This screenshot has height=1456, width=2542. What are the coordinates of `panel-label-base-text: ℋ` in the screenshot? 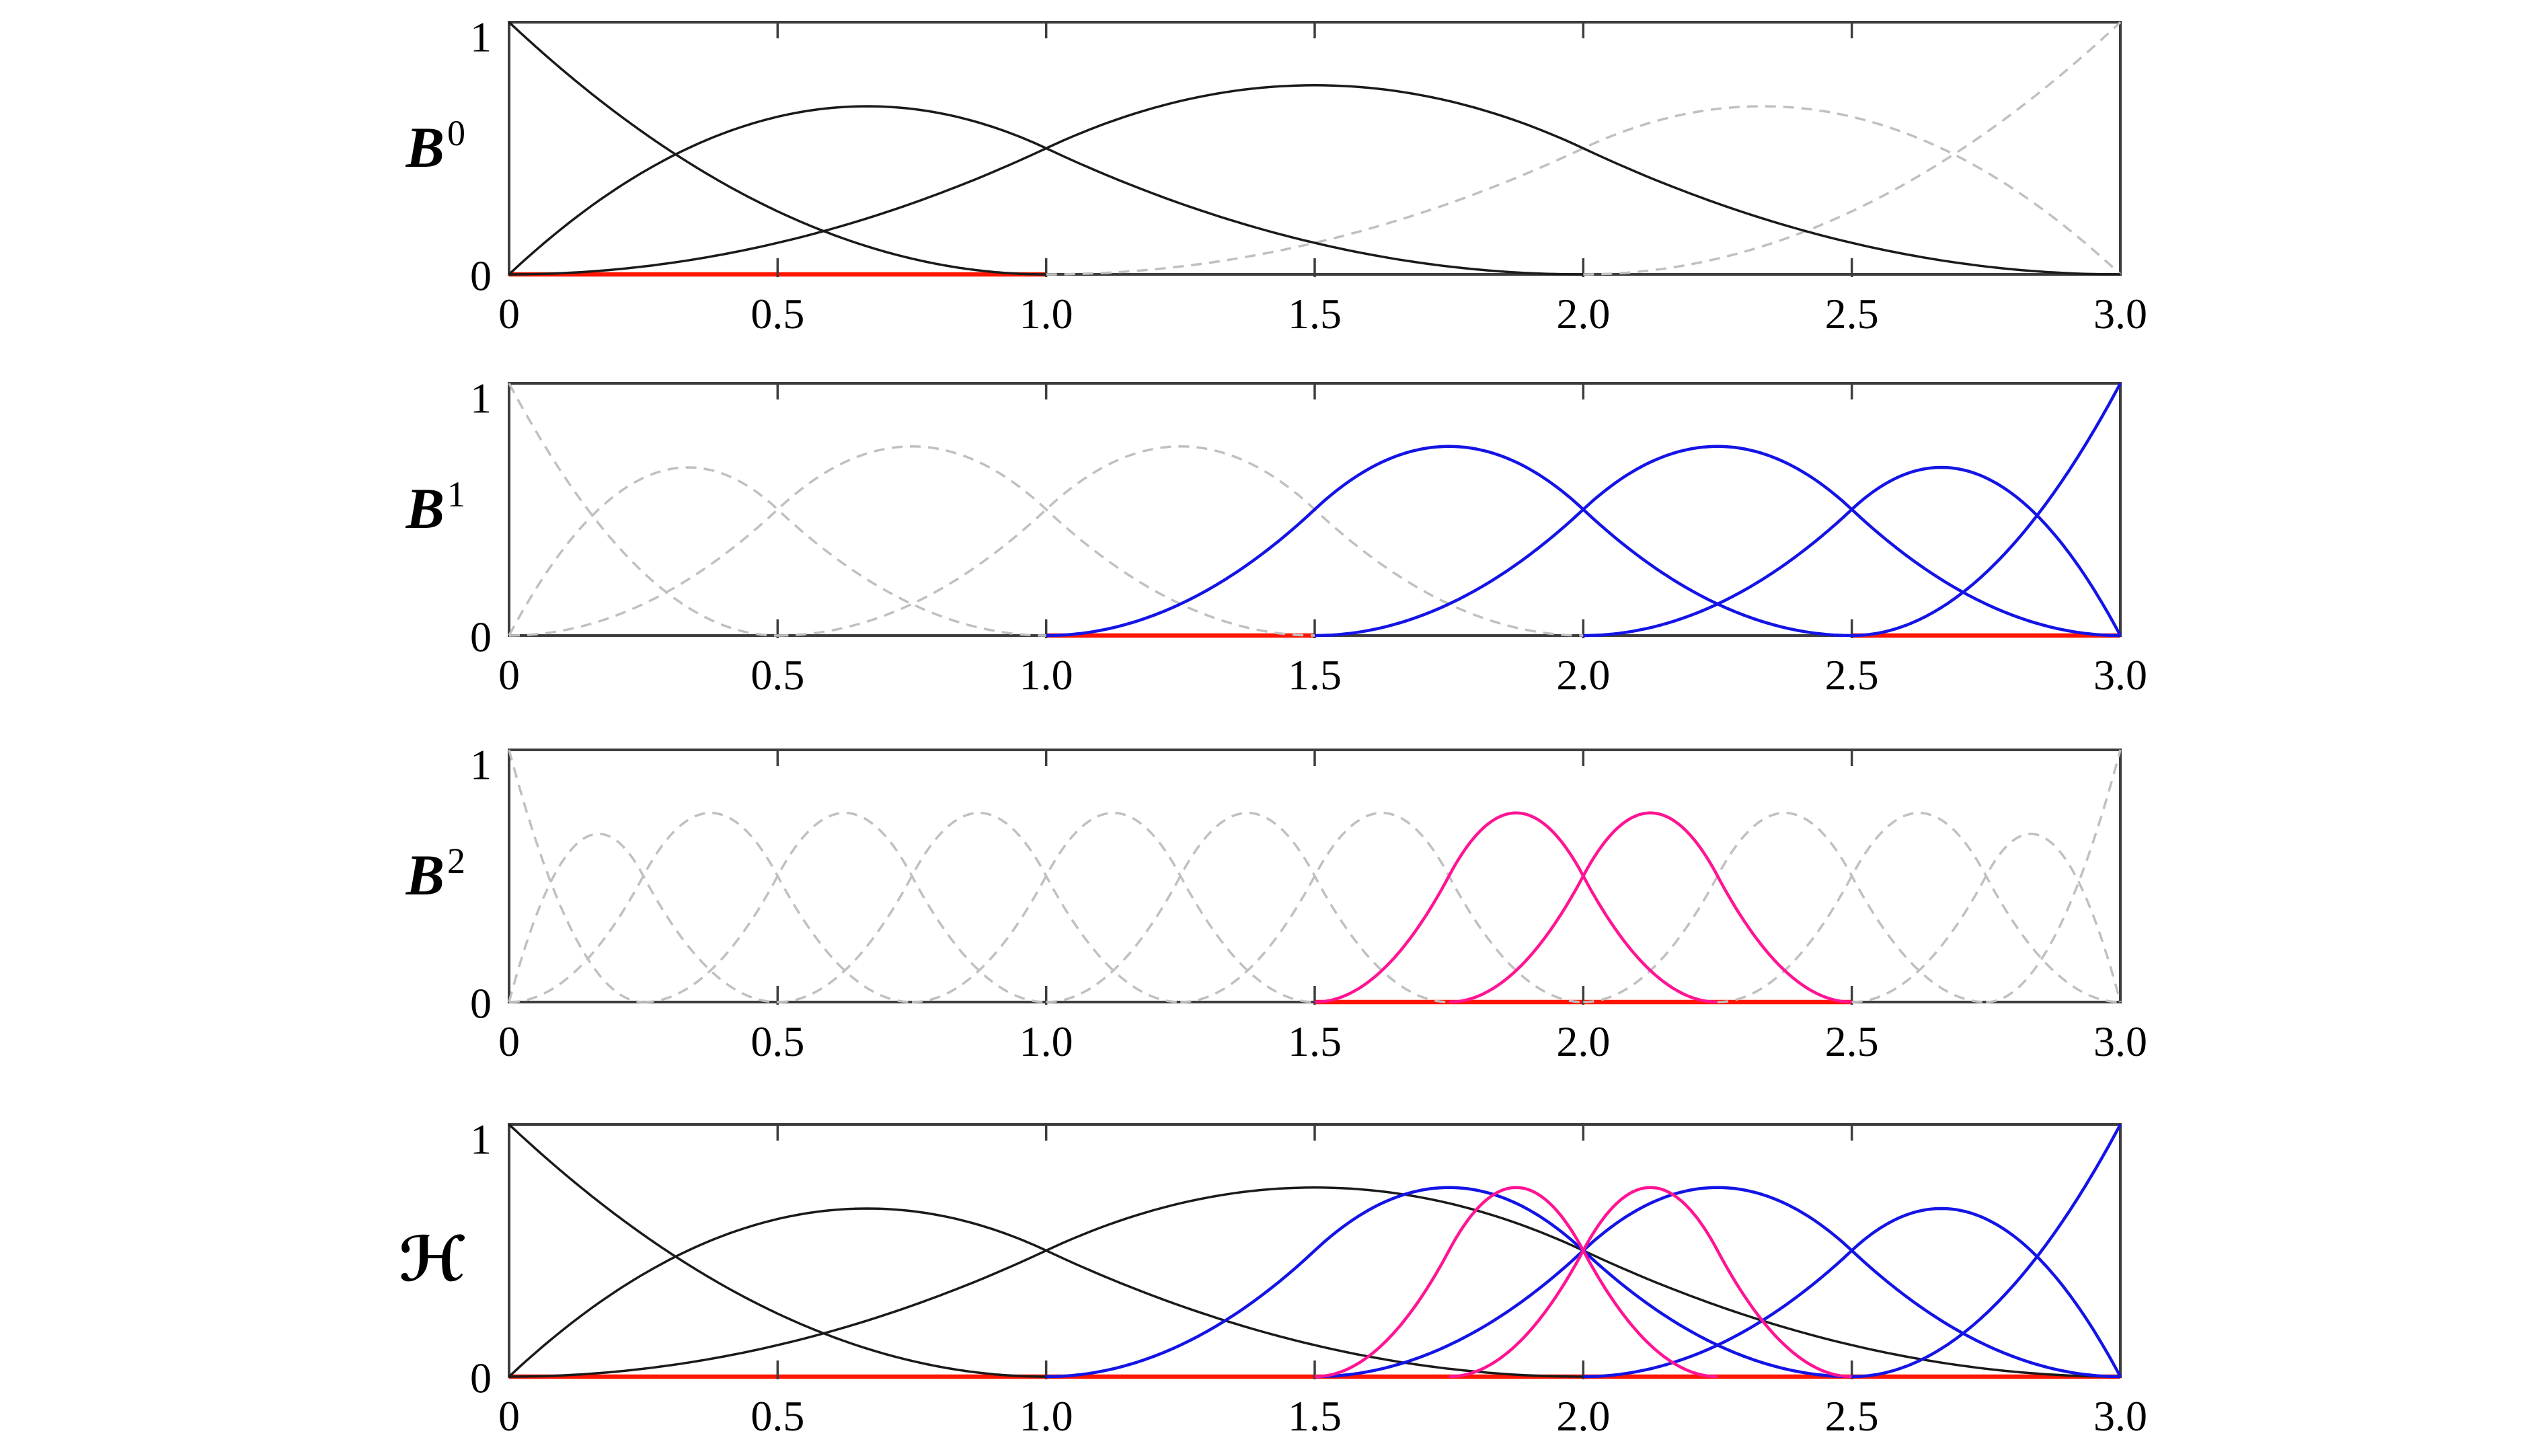 It's located at (432, 1259).